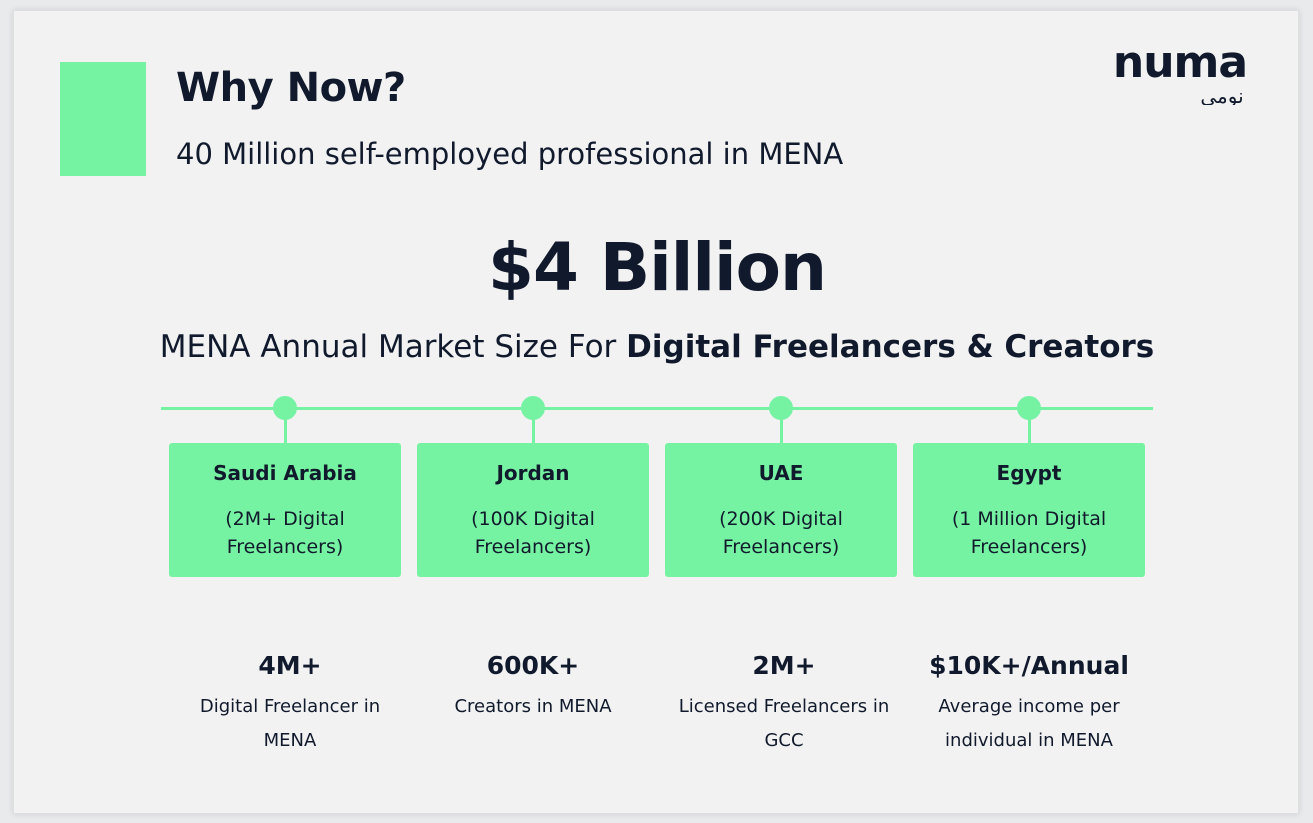 This screenshot has height=823, width=1313. What do you see at coordinates (784, 723) in the screenshot?
I see `stat-label: Licensed Freelancers in GCC` at bounding box center [784, 723].